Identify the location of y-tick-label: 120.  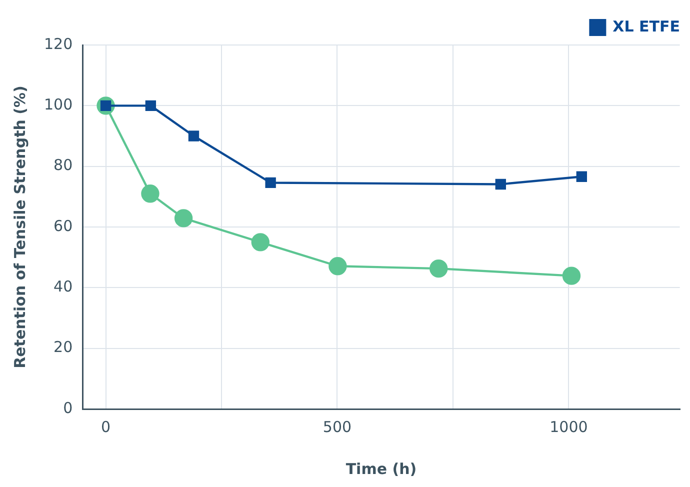
(58, 43).